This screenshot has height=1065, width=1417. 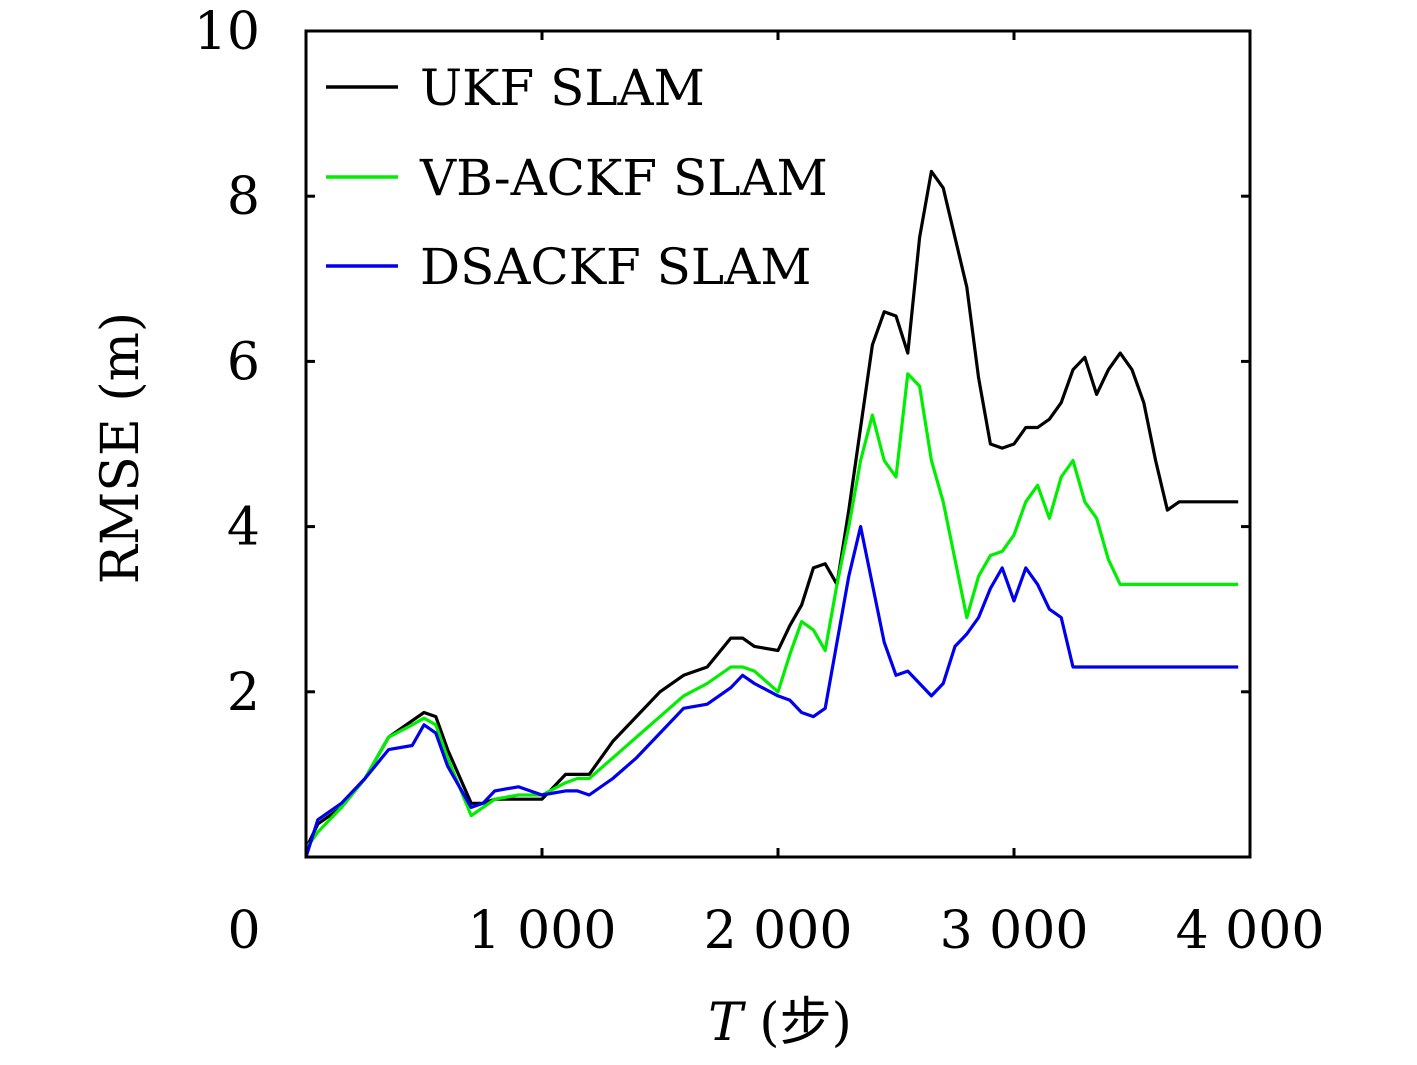 I want to click on x-tick-label-4: 4 000, so click(x=1250, y=931).